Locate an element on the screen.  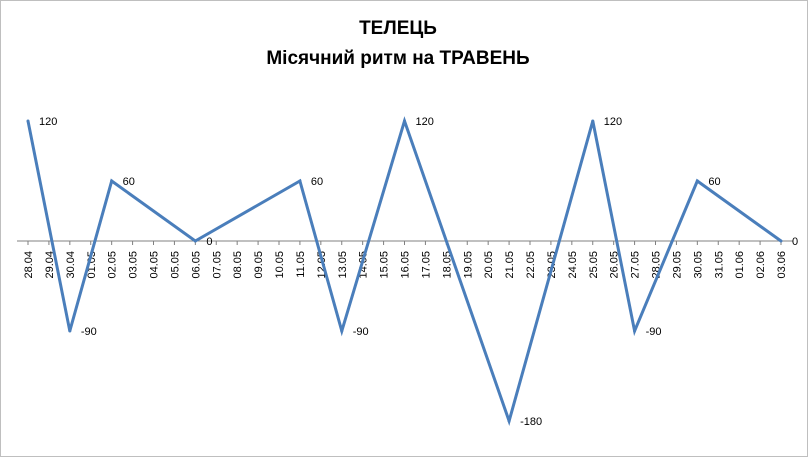
x-tick-label: 17.05 is located at coordinates (426, 265).